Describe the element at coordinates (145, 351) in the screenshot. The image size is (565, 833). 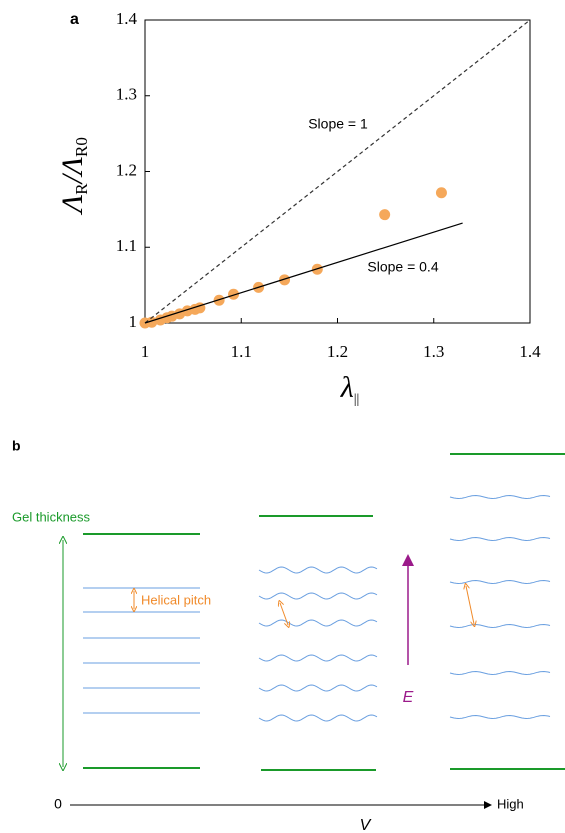
I see `x-tick-label: 1` at that location.